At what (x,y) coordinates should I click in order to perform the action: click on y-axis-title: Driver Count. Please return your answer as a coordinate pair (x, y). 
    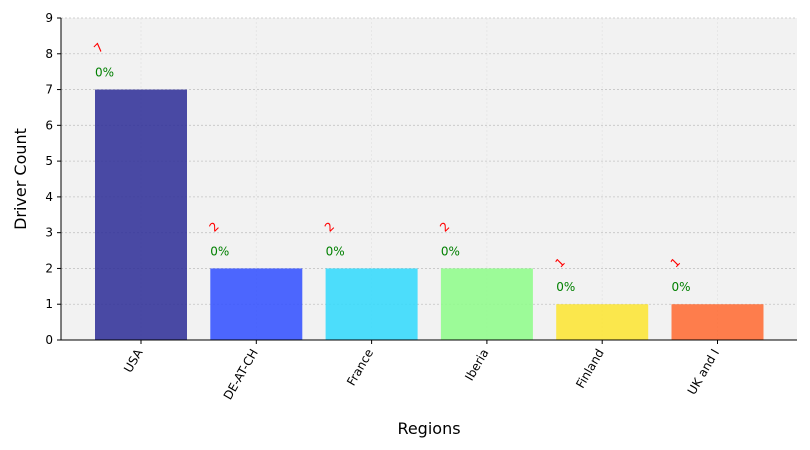
    Looking at the image, I should click on (20, 179).